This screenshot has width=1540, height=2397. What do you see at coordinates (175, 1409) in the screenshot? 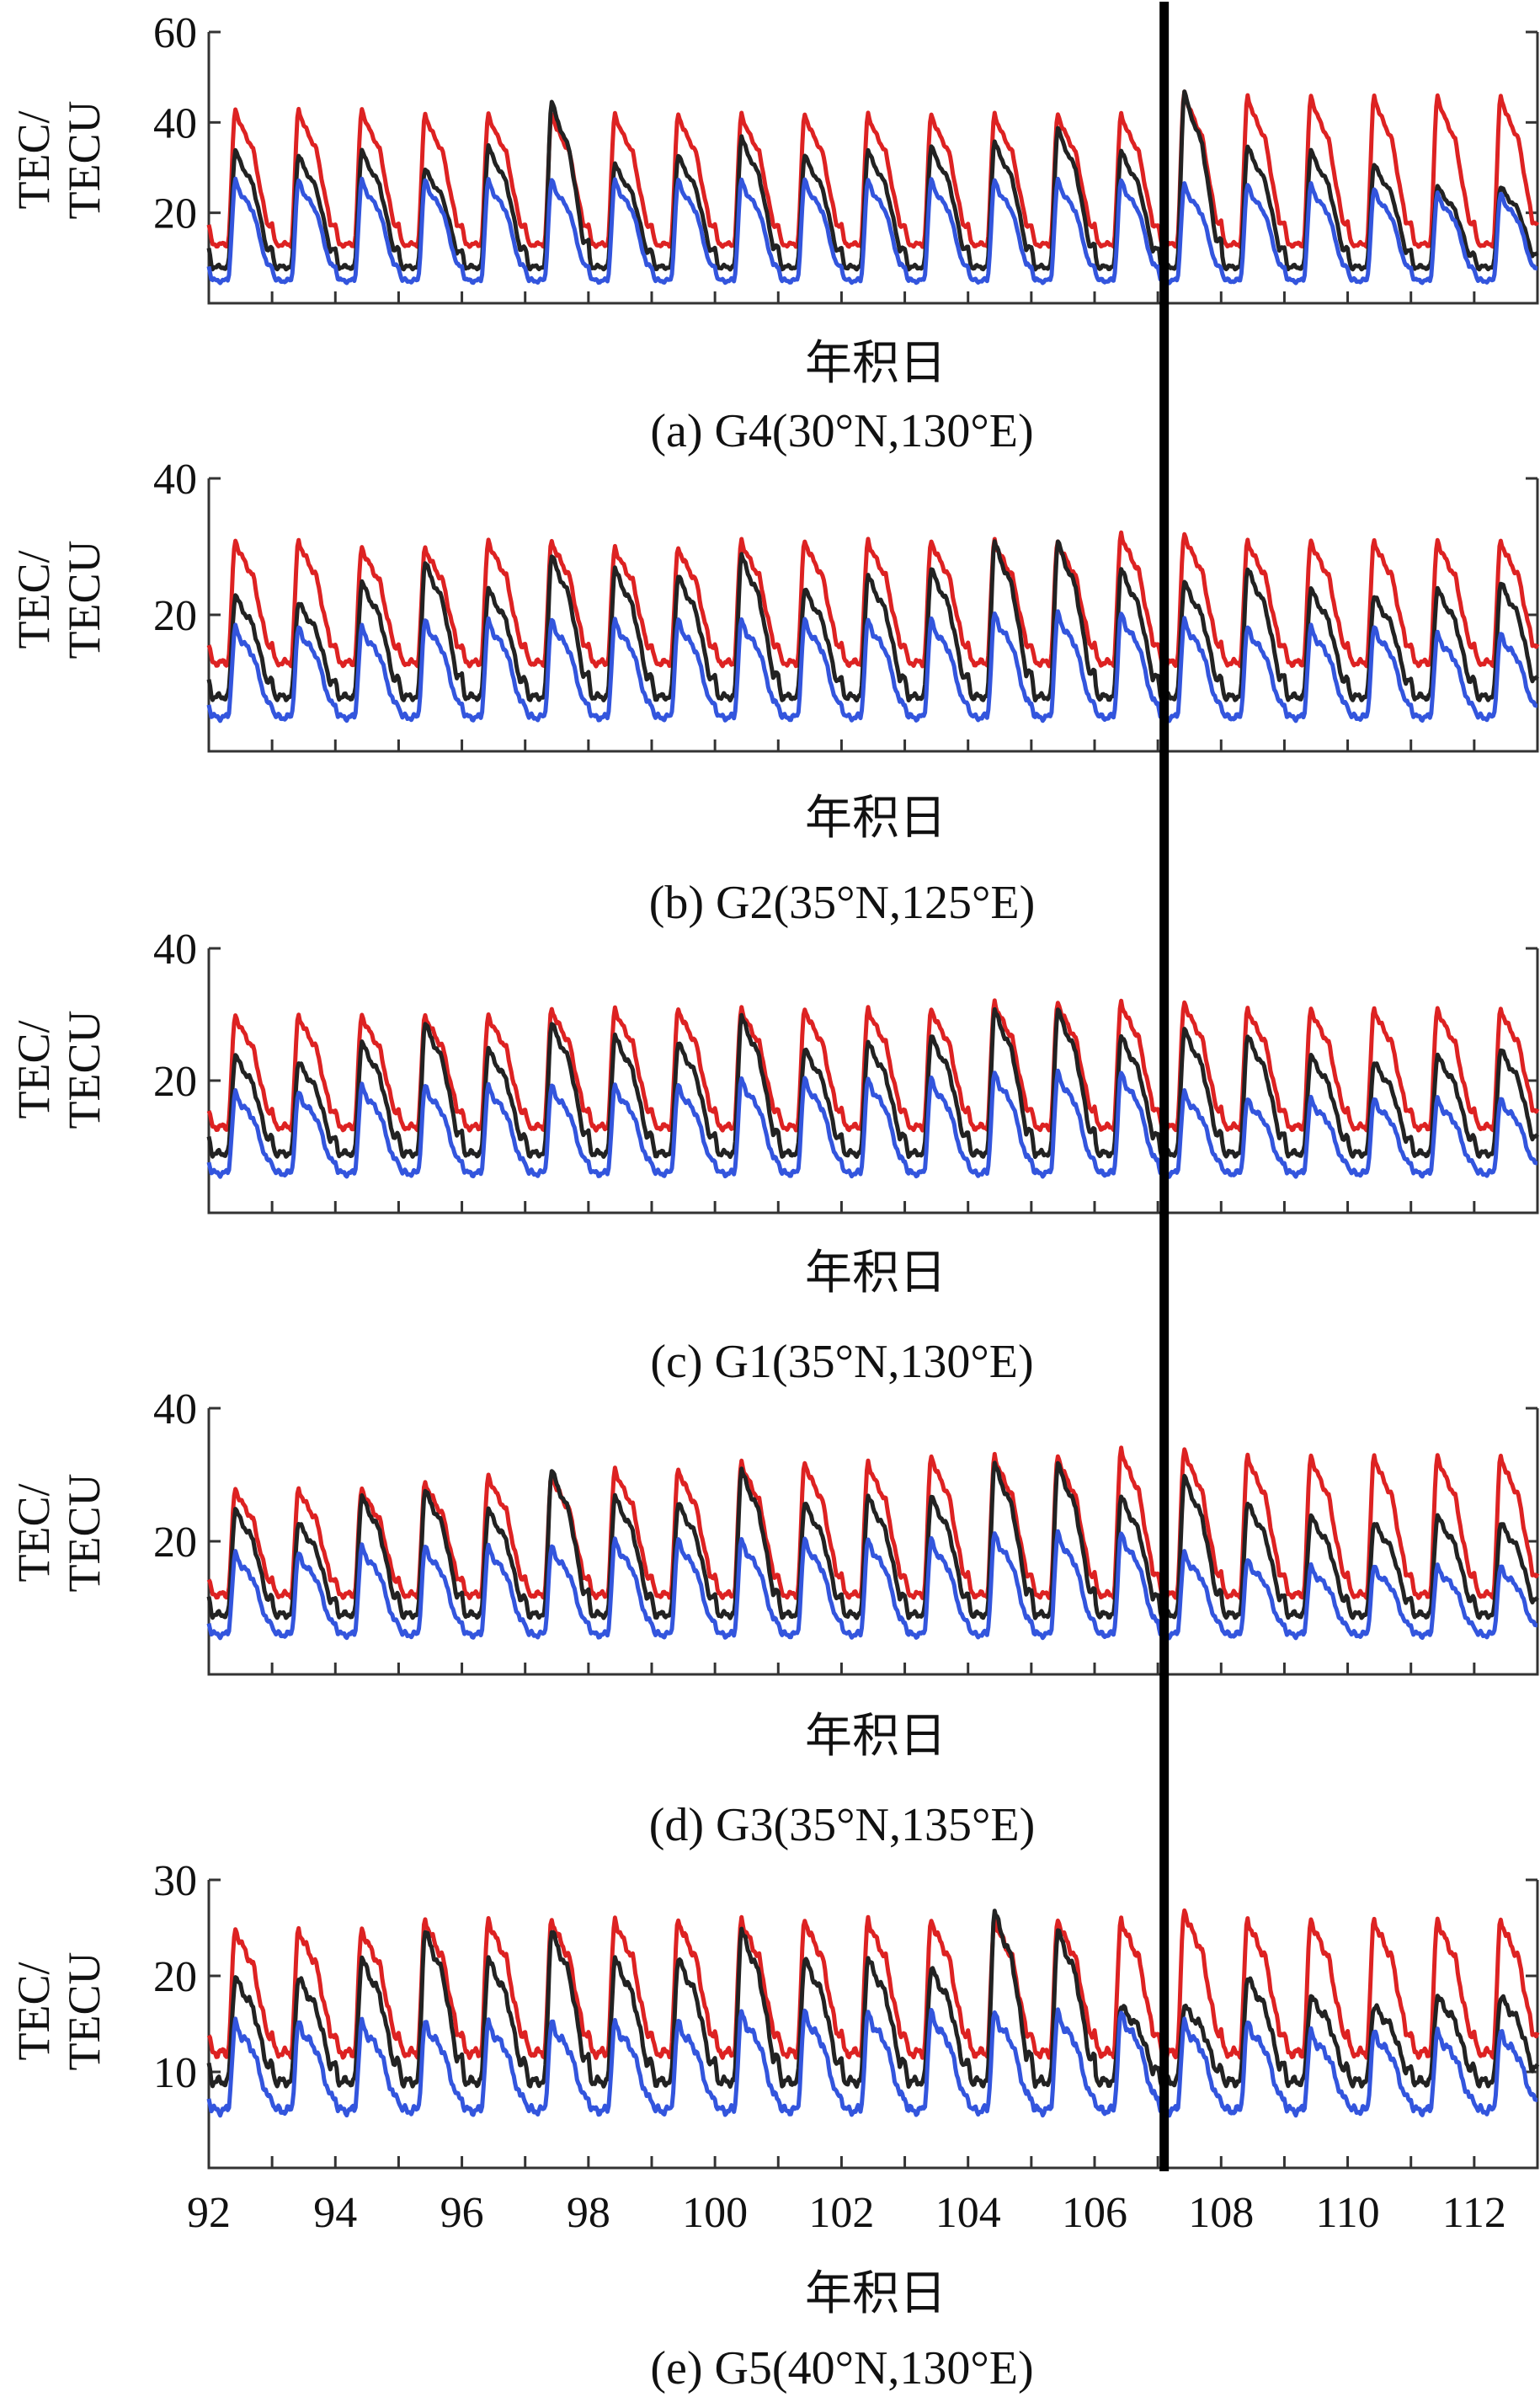
I see `panel-d-ytick-label: 40` at bounding box center [175, 1409].